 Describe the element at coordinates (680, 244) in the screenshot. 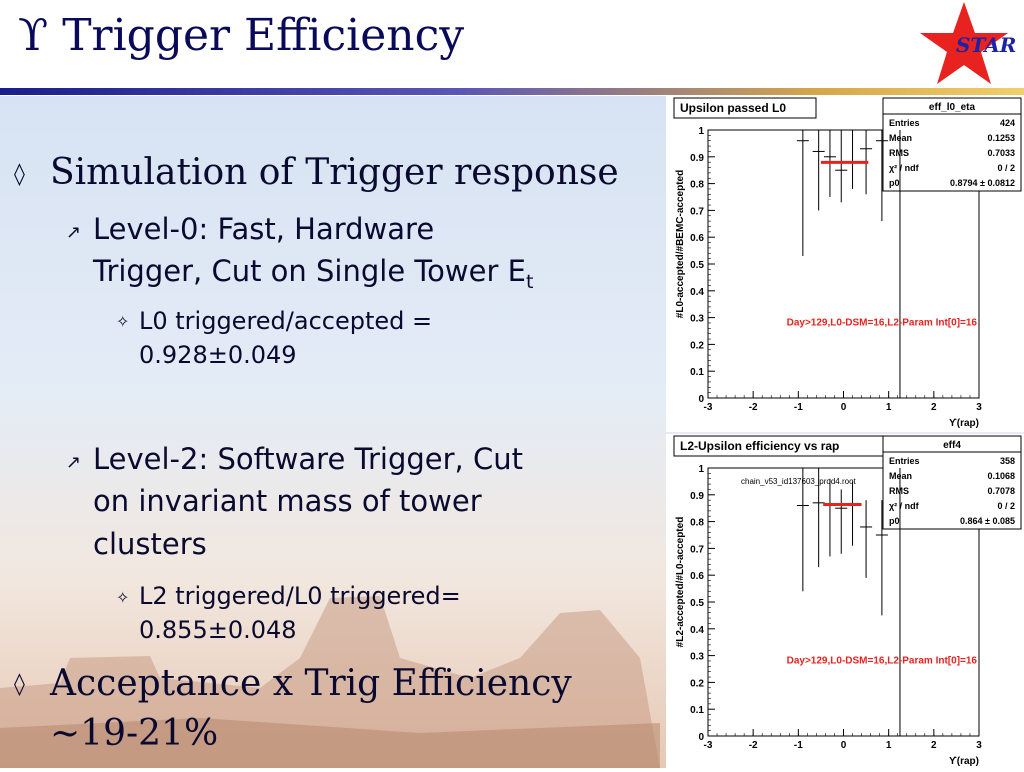

I see `y-axis-label: #L0-accepted/#BEMC-accepted` at that location.